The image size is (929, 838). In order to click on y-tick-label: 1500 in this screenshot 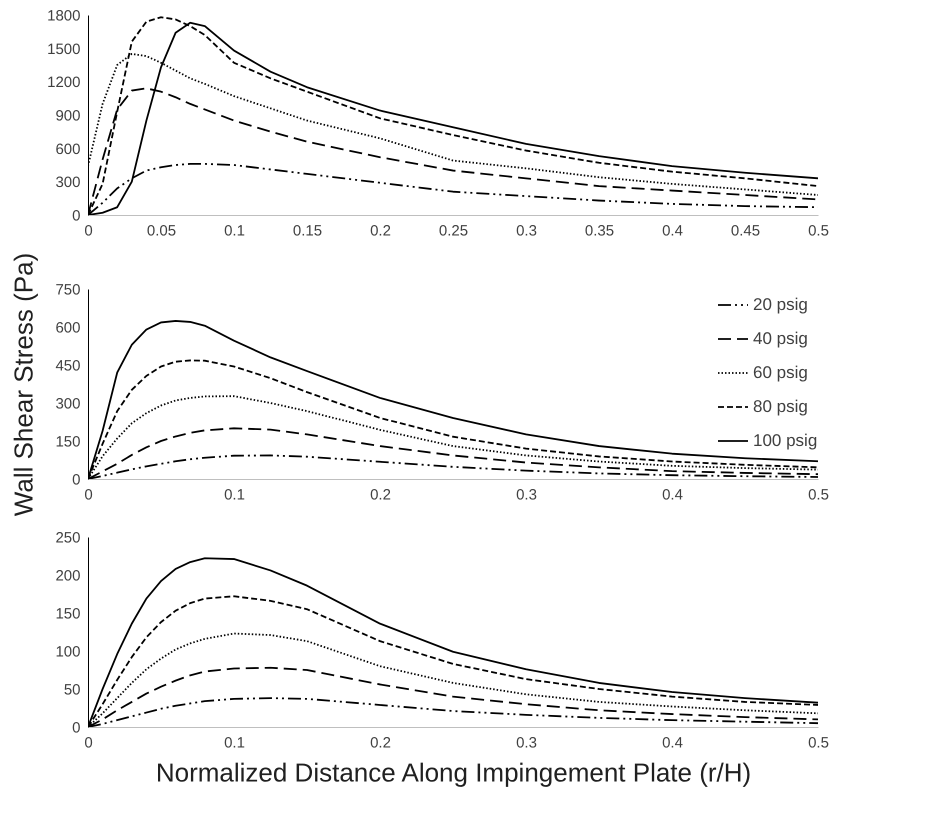, I will do `click(63, 49)`.